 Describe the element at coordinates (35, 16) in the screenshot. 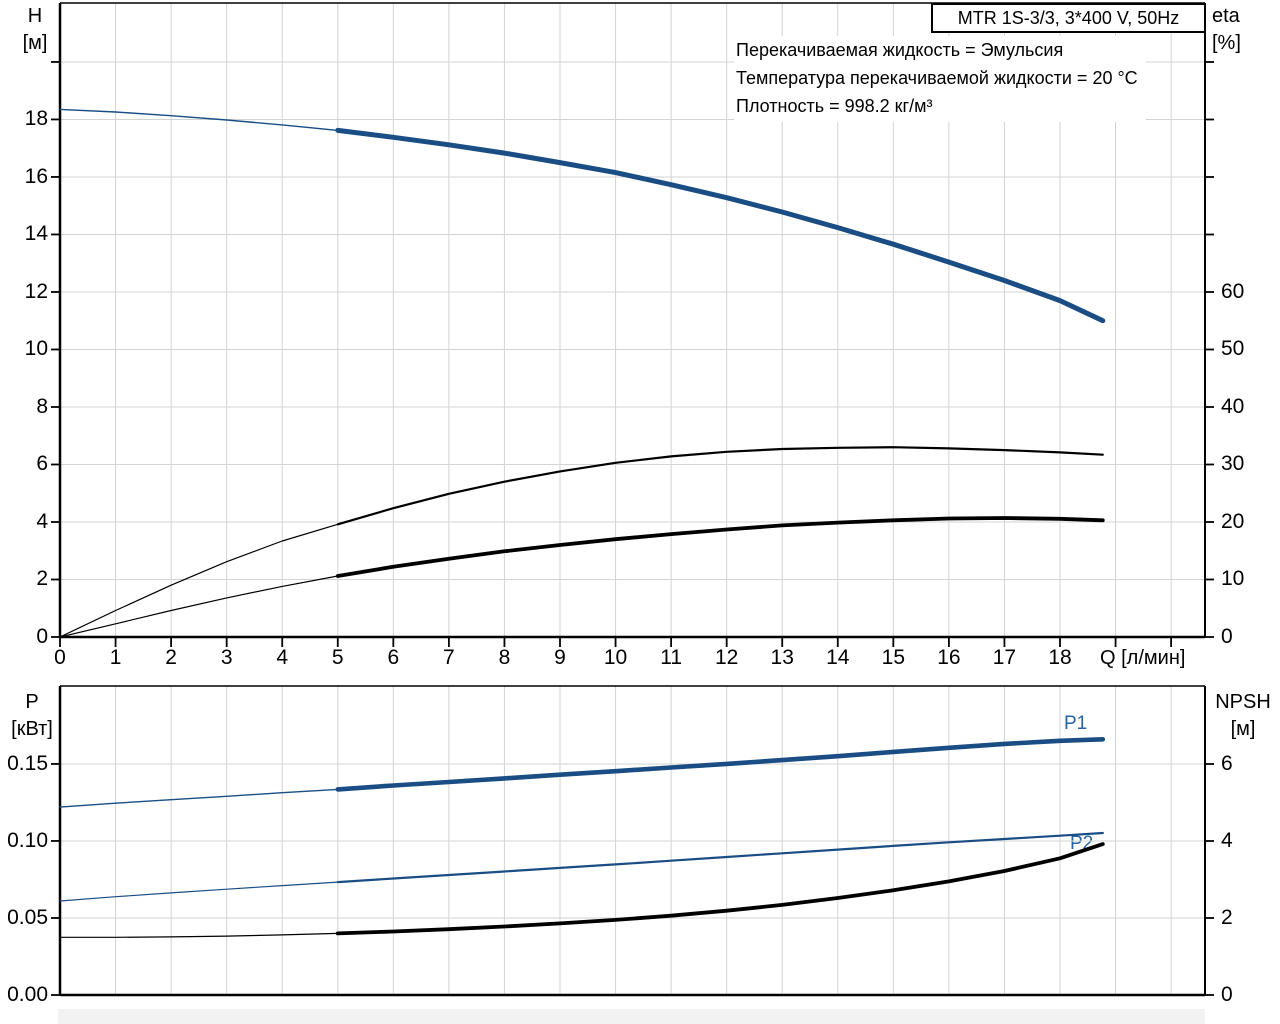

I see `h-axis-symbol: H` at that location.